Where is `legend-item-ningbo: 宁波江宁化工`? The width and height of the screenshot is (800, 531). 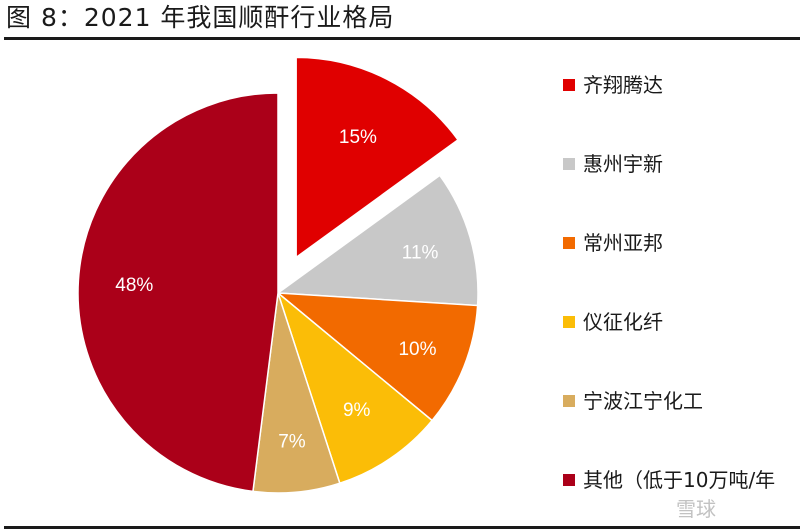
legend-item-ningbo: 宁波江宁化工 is located at coordinates (633, 401).